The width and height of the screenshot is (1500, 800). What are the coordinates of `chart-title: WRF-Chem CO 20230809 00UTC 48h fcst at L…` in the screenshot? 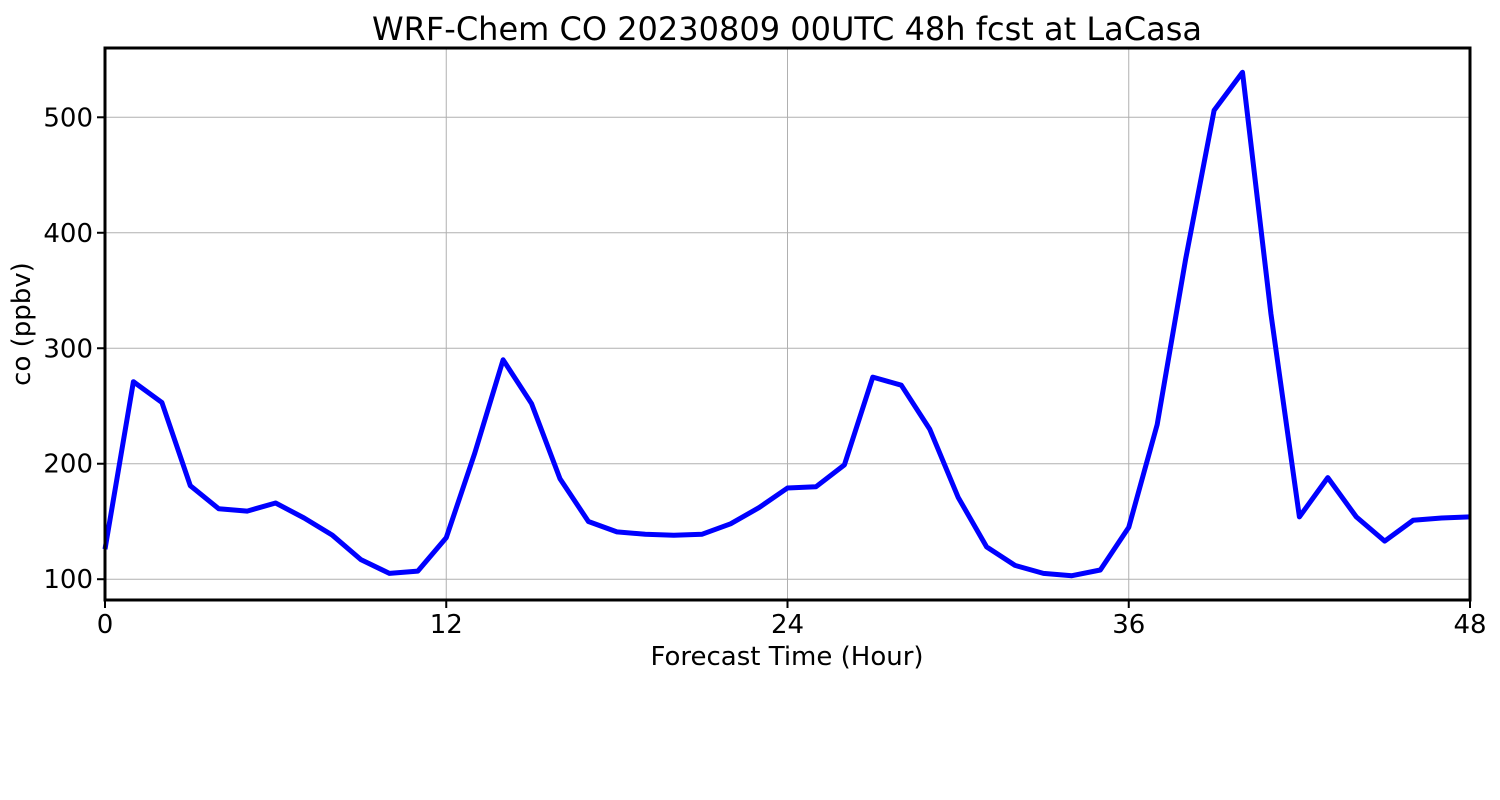 It's located at (787, 29).